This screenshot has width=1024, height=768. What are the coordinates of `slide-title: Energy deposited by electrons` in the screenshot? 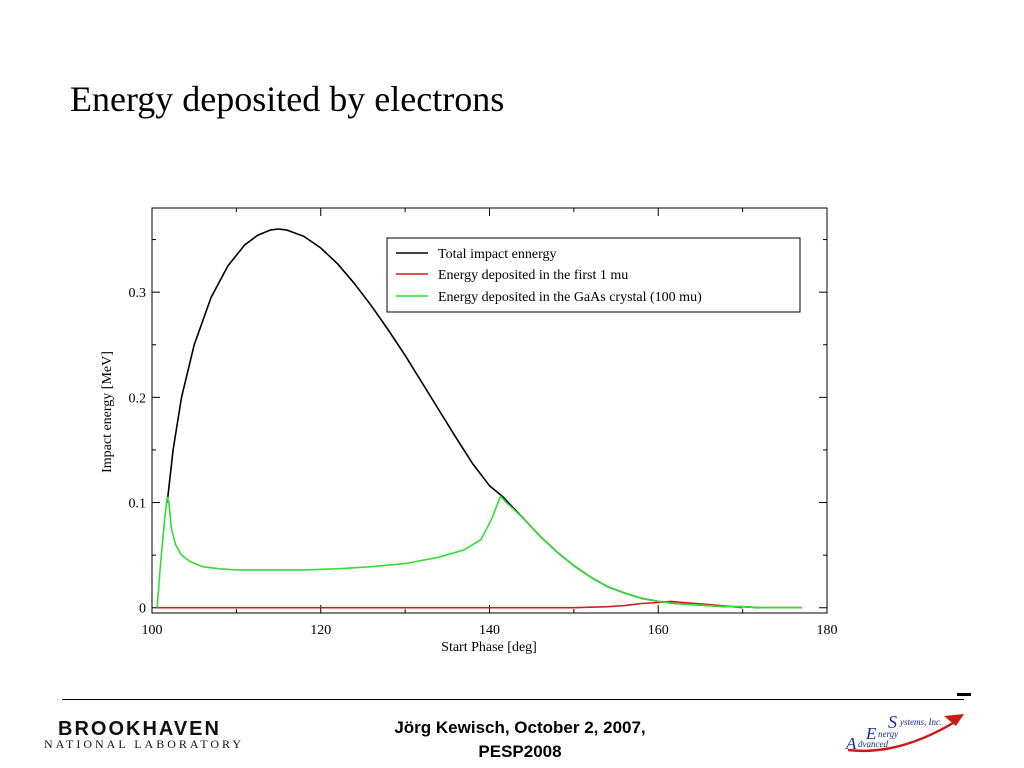 It's located at (287, 99).